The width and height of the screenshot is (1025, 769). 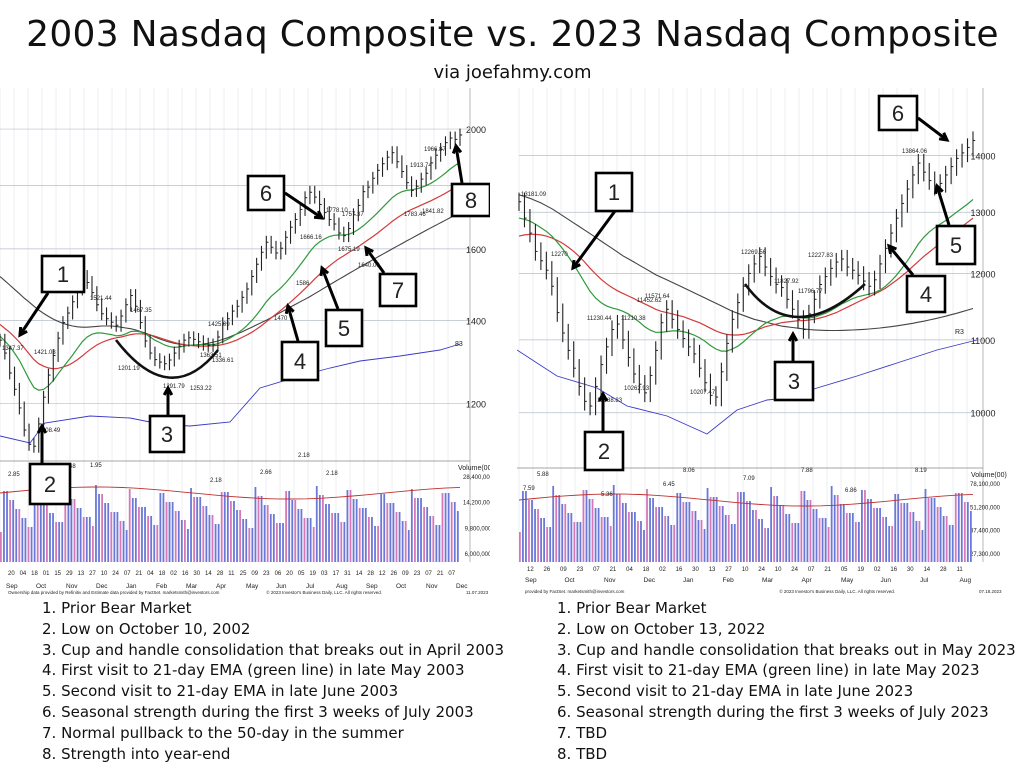 What do you see at coordinates (599, 319) in the screenshot?
I see `price-label: 11230.44` at bounding box center [599, 319].